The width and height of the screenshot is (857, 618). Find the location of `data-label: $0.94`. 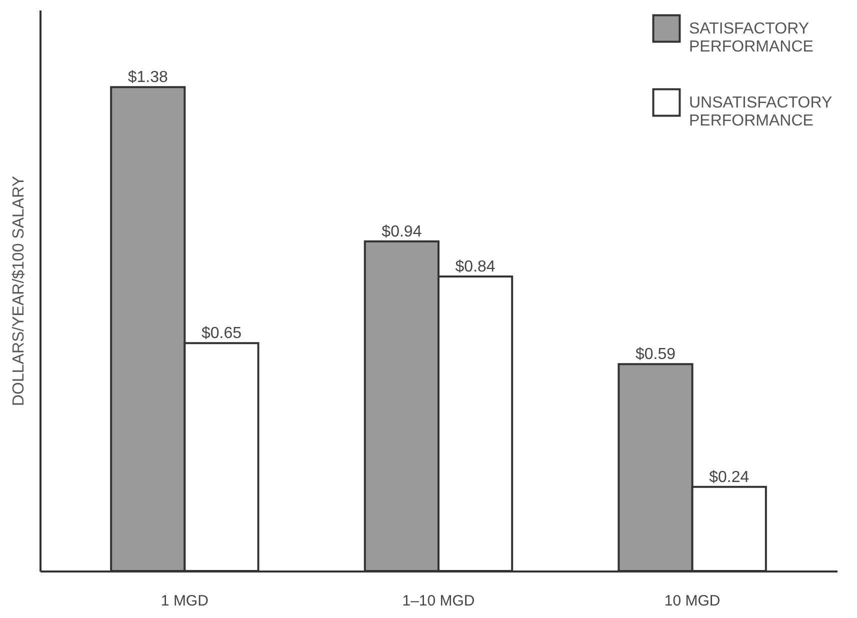

data-label: $0.94 is located at coordinates (402, 231).